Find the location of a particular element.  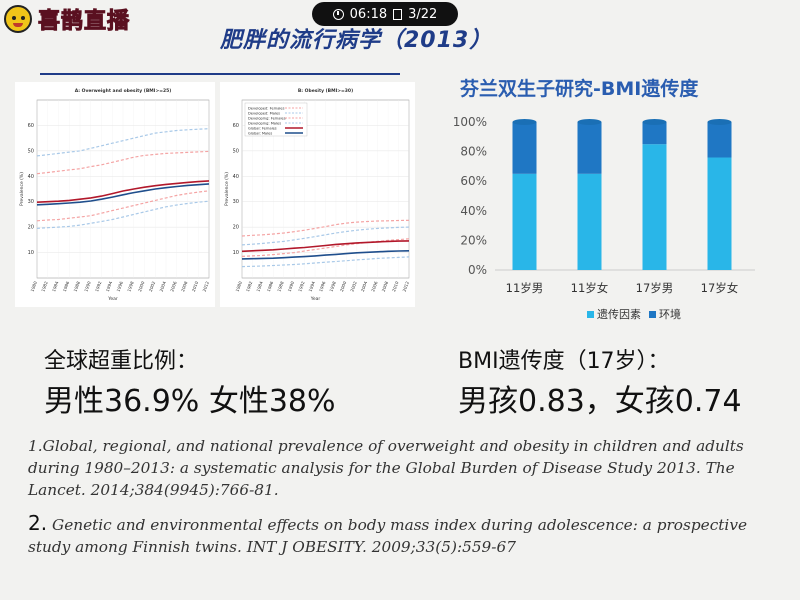

heritability-values: 男孩0.83，女孩0.74 is located at coordinates (600, 401).